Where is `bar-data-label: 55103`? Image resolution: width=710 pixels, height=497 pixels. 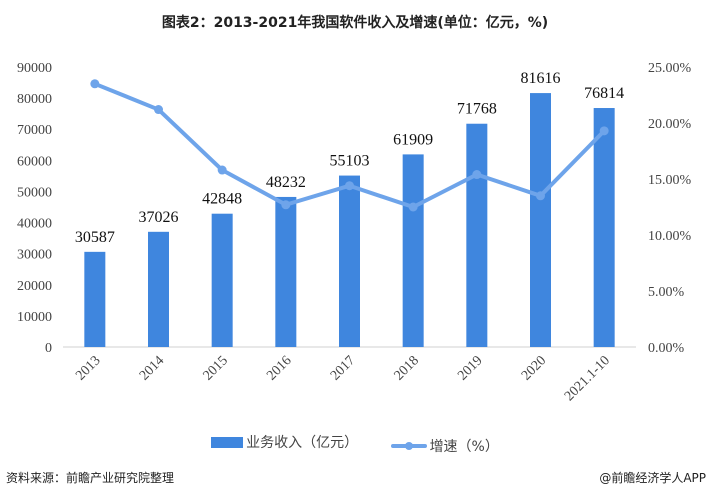
bar-data-label: 55103 is located at coordinates (350, 161).